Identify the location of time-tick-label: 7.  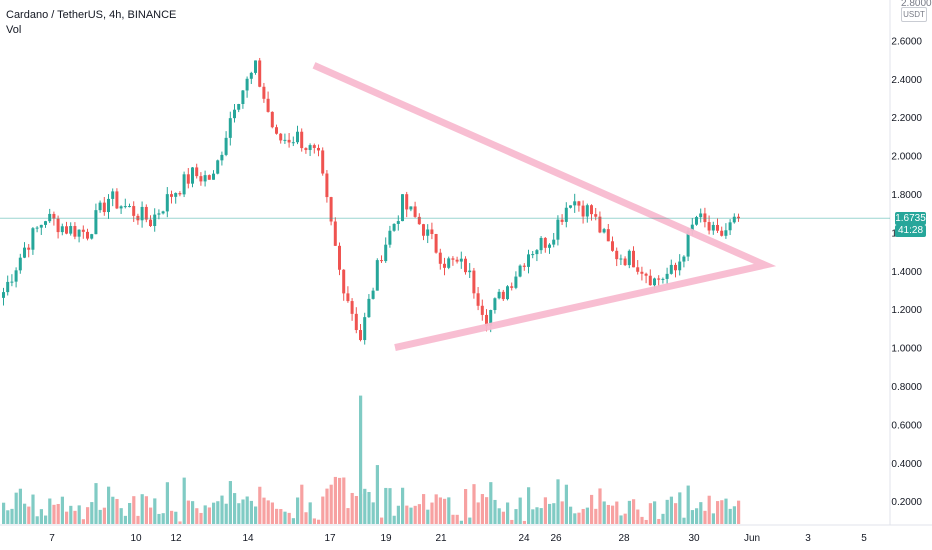
(52, 538).